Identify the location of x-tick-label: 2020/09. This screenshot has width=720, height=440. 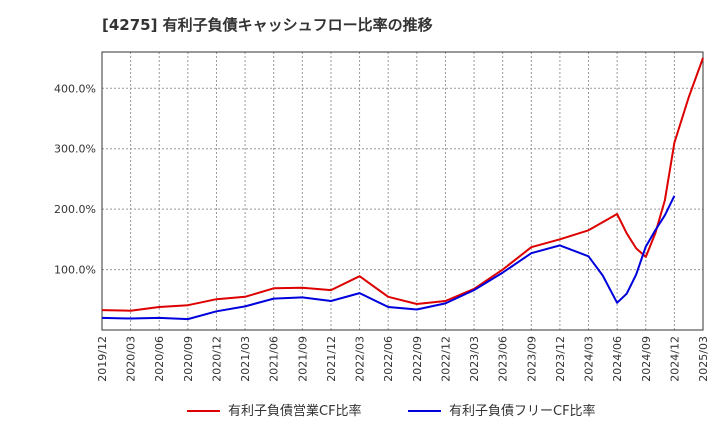
(188, 359).